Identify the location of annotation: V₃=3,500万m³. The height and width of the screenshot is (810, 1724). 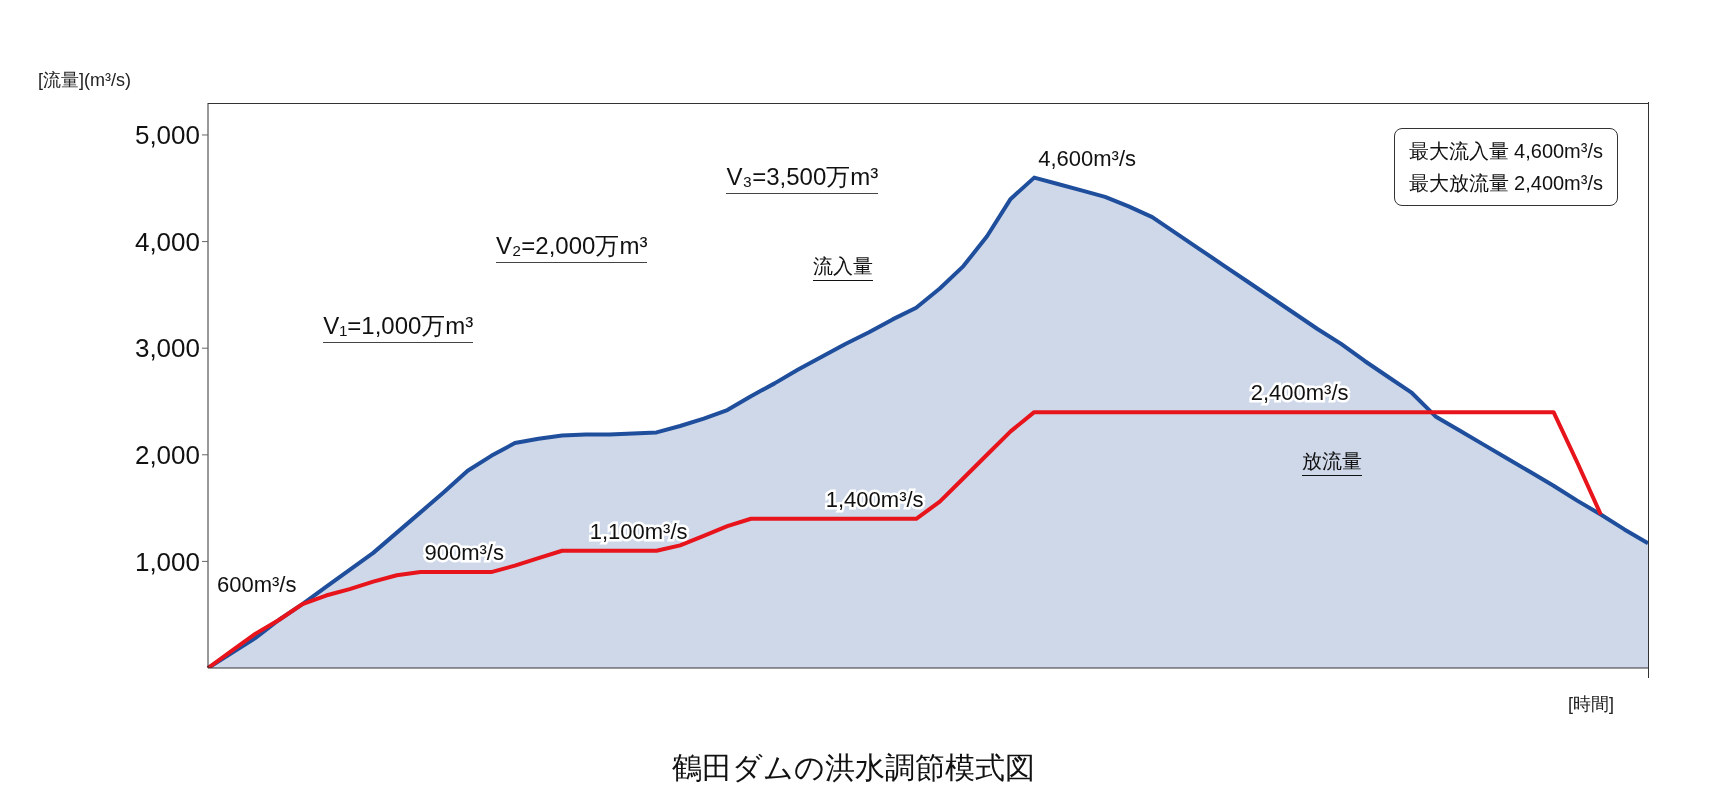
(802, 177).